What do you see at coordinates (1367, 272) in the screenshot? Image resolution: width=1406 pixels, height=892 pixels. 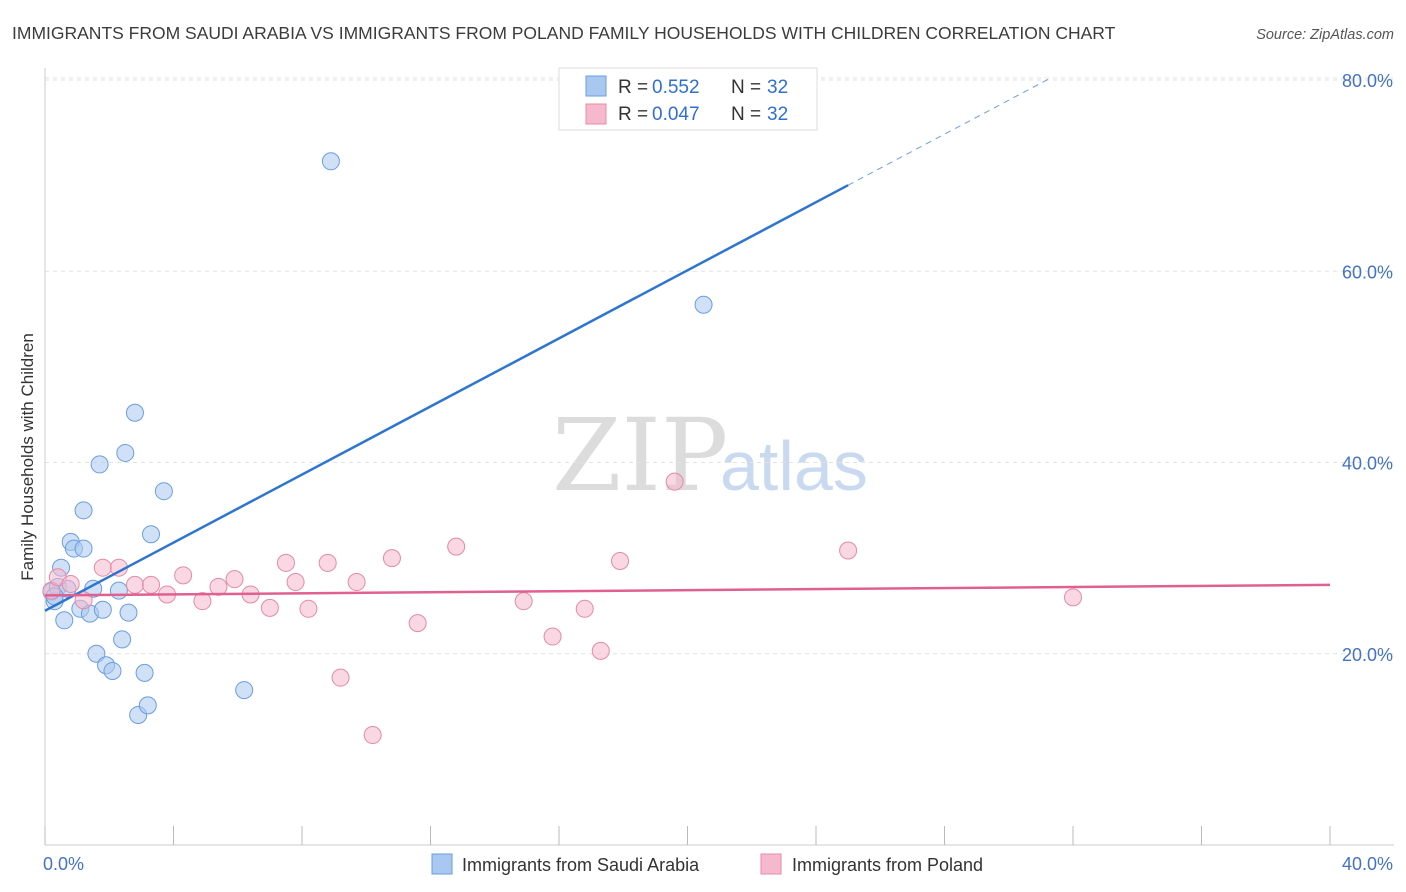 I see `y-tick-label: 60.0%` at bounding box center [1367, 272].